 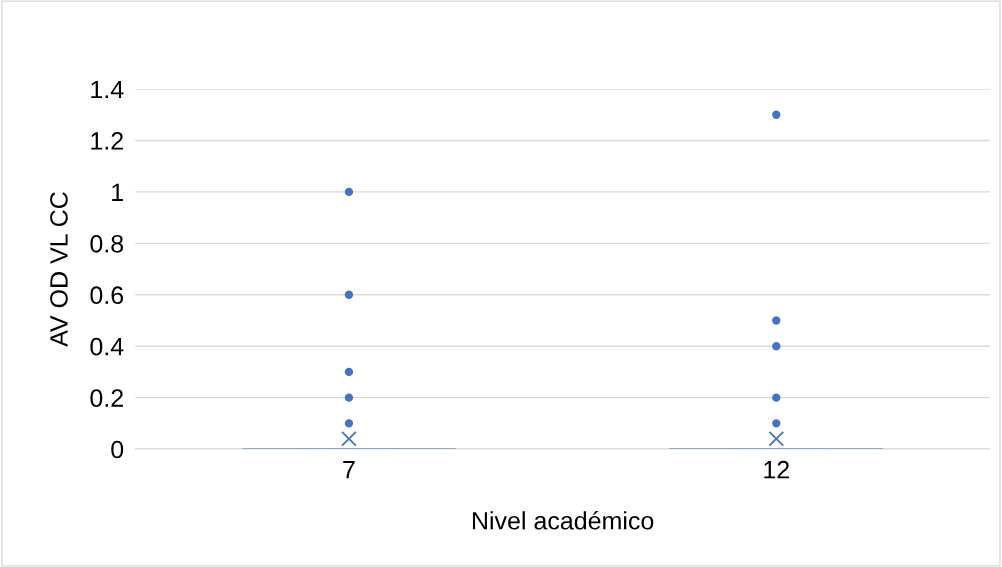 I want to click on y-tick-label: 0.6, so click(x=107, y=295).